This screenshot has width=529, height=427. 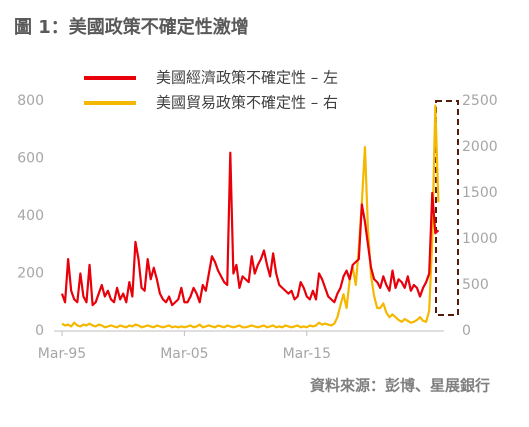 I want to click on x-tick-label: Mar-15, so click(x=307, y=354).